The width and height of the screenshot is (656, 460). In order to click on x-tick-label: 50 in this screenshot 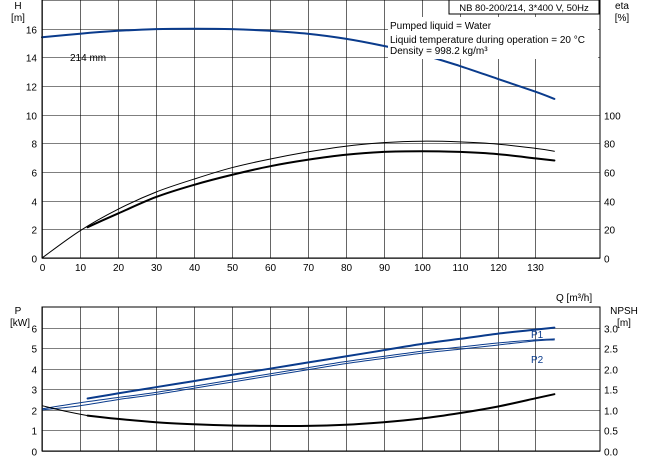, I will do `click(233, 268)`.